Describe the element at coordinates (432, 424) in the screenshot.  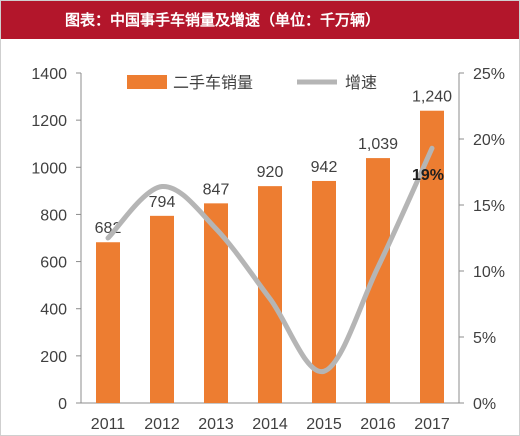
I see `x-tick-label: 2017` at that location.